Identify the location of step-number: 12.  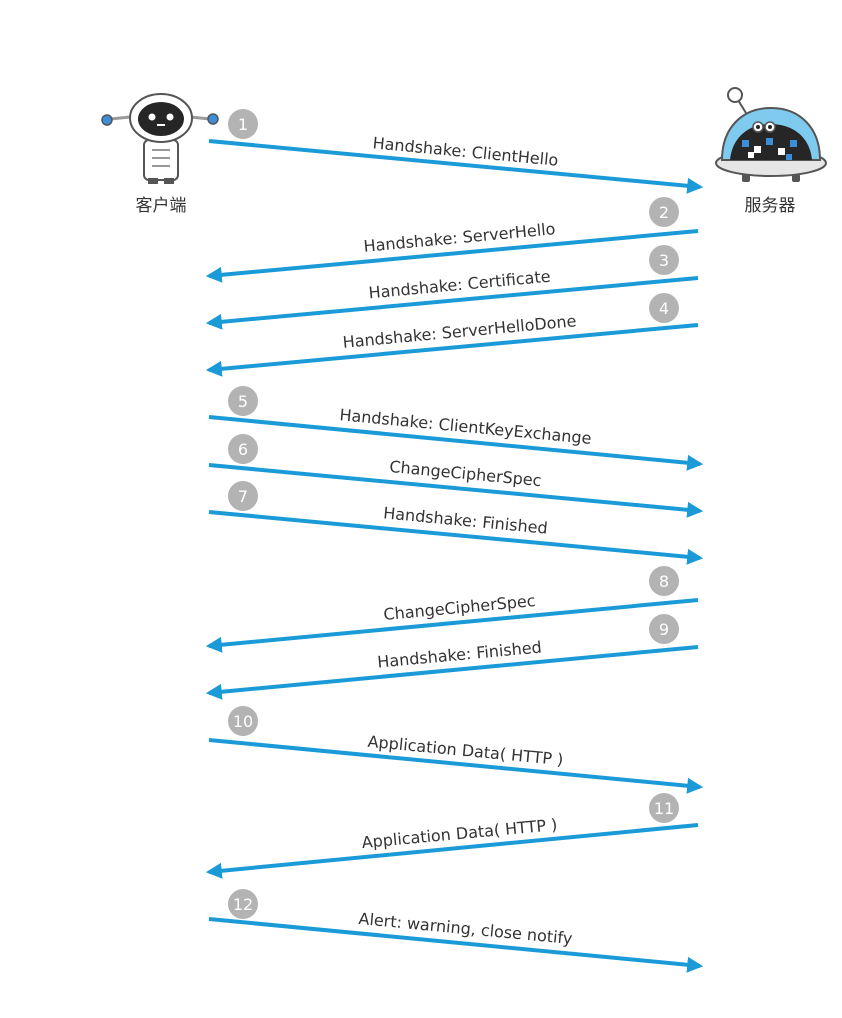
(243, 904).